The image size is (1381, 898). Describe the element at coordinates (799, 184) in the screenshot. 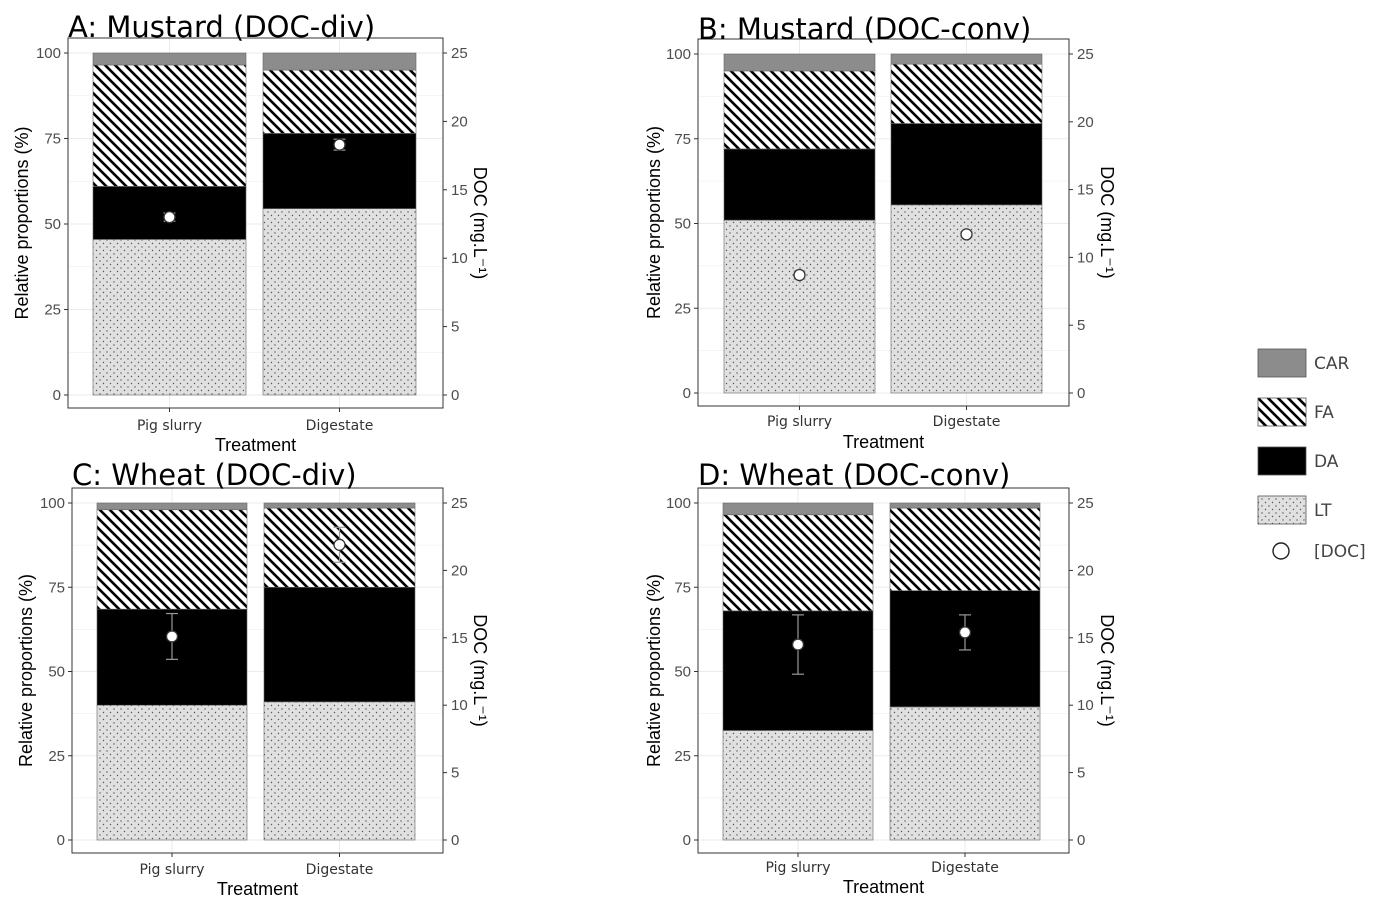

I see `bar-segment-da-pig-slurry` at that location.